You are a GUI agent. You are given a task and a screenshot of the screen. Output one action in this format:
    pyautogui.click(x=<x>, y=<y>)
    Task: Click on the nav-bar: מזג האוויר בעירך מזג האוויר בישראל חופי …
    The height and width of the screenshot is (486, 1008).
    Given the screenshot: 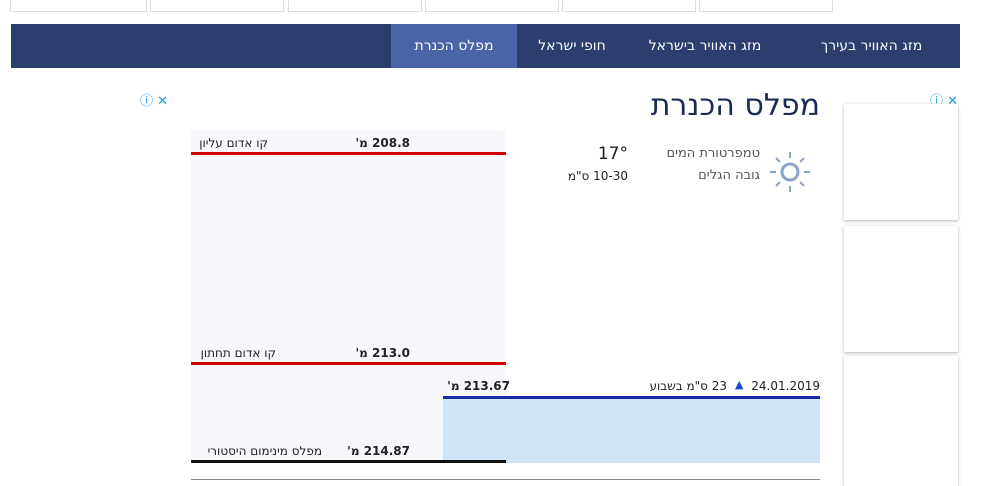 What is the action you would take?
    pyautogui.click(x=485, y=46)
    